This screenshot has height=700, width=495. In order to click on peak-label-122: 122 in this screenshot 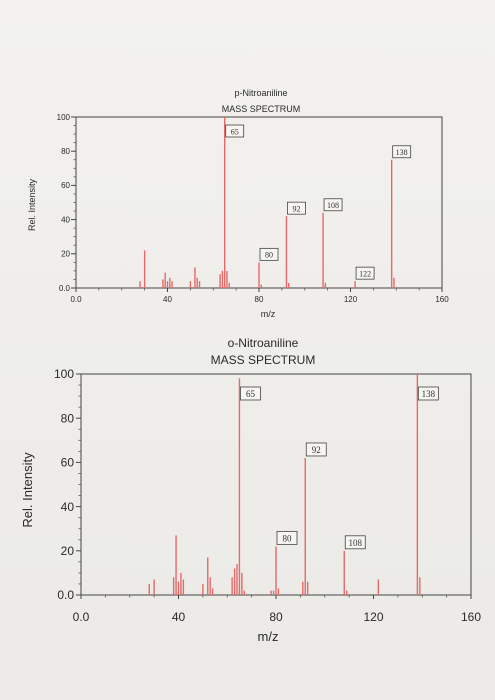, I will do `click(365, 273)`.